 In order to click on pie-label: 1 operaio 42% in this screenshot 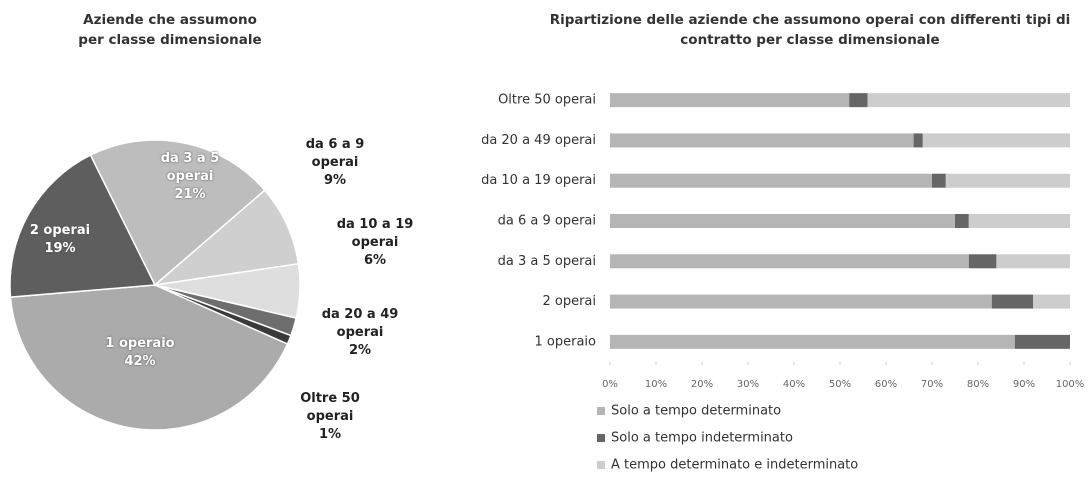, I will do `click(140, 353)`.